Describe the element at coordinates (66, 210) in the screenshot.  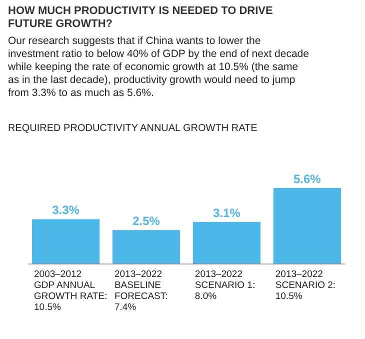
I see `data-label: 3.3%` at that location.